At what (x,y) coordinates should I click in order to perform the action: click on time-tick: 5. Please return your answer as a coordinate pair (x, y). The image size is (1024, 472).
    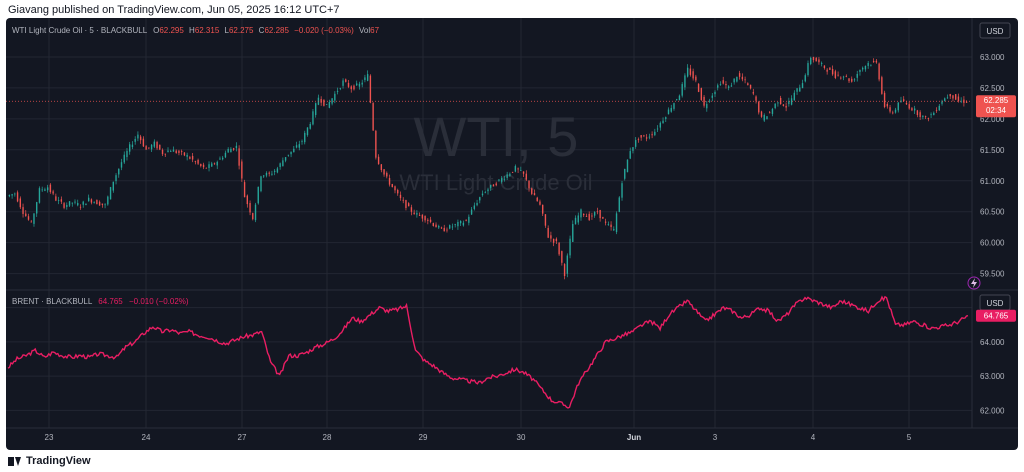
    Looking at the image, I should click on (909, 437).